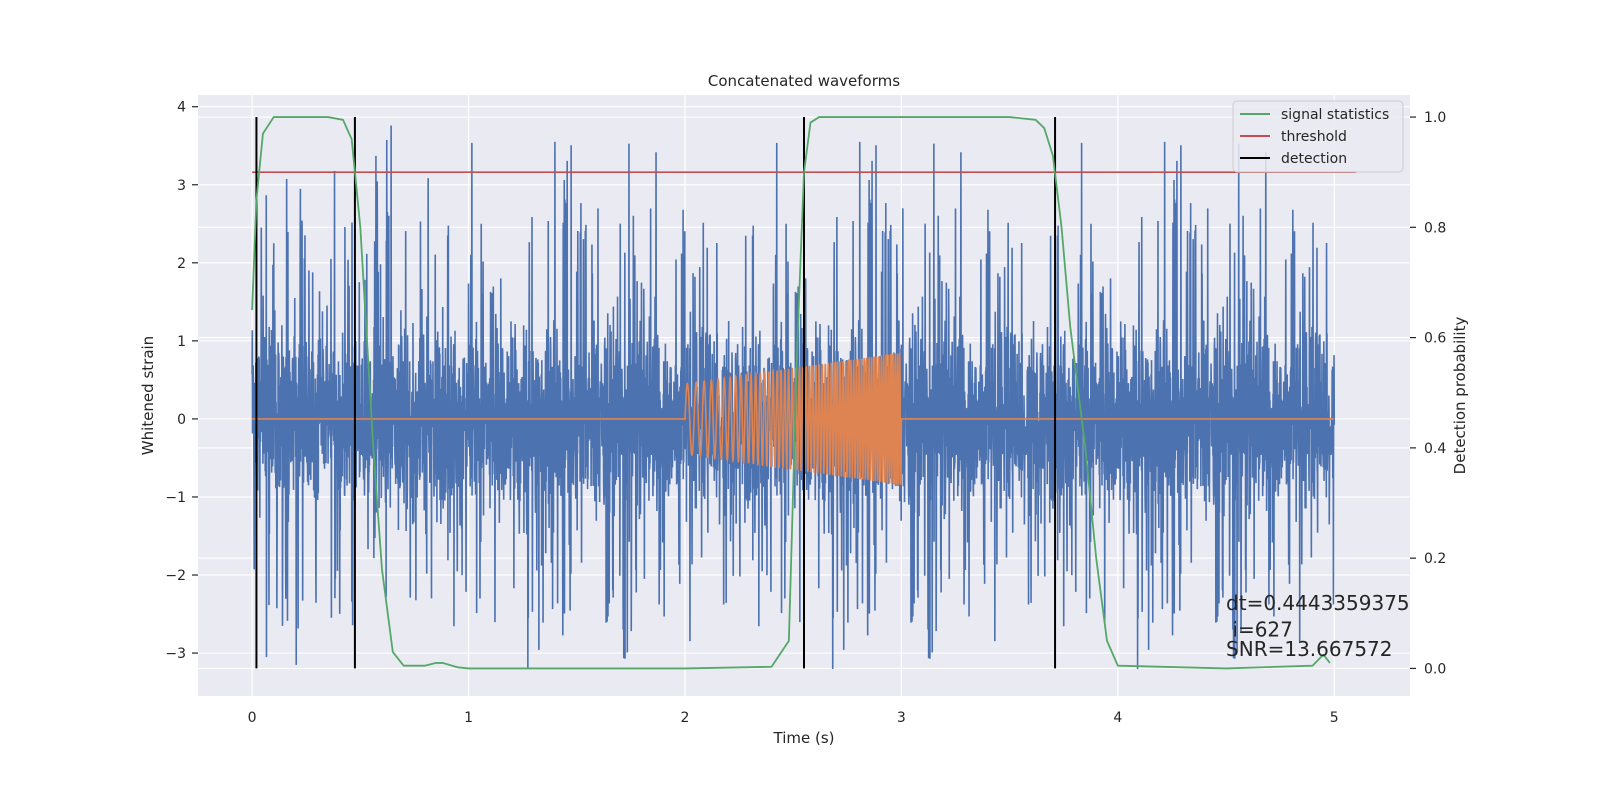  What do you see at coordinates (1435, 228) in the screenshot?
I see `y2-tick-label: 0.8` at bounding box center [1435, 228].